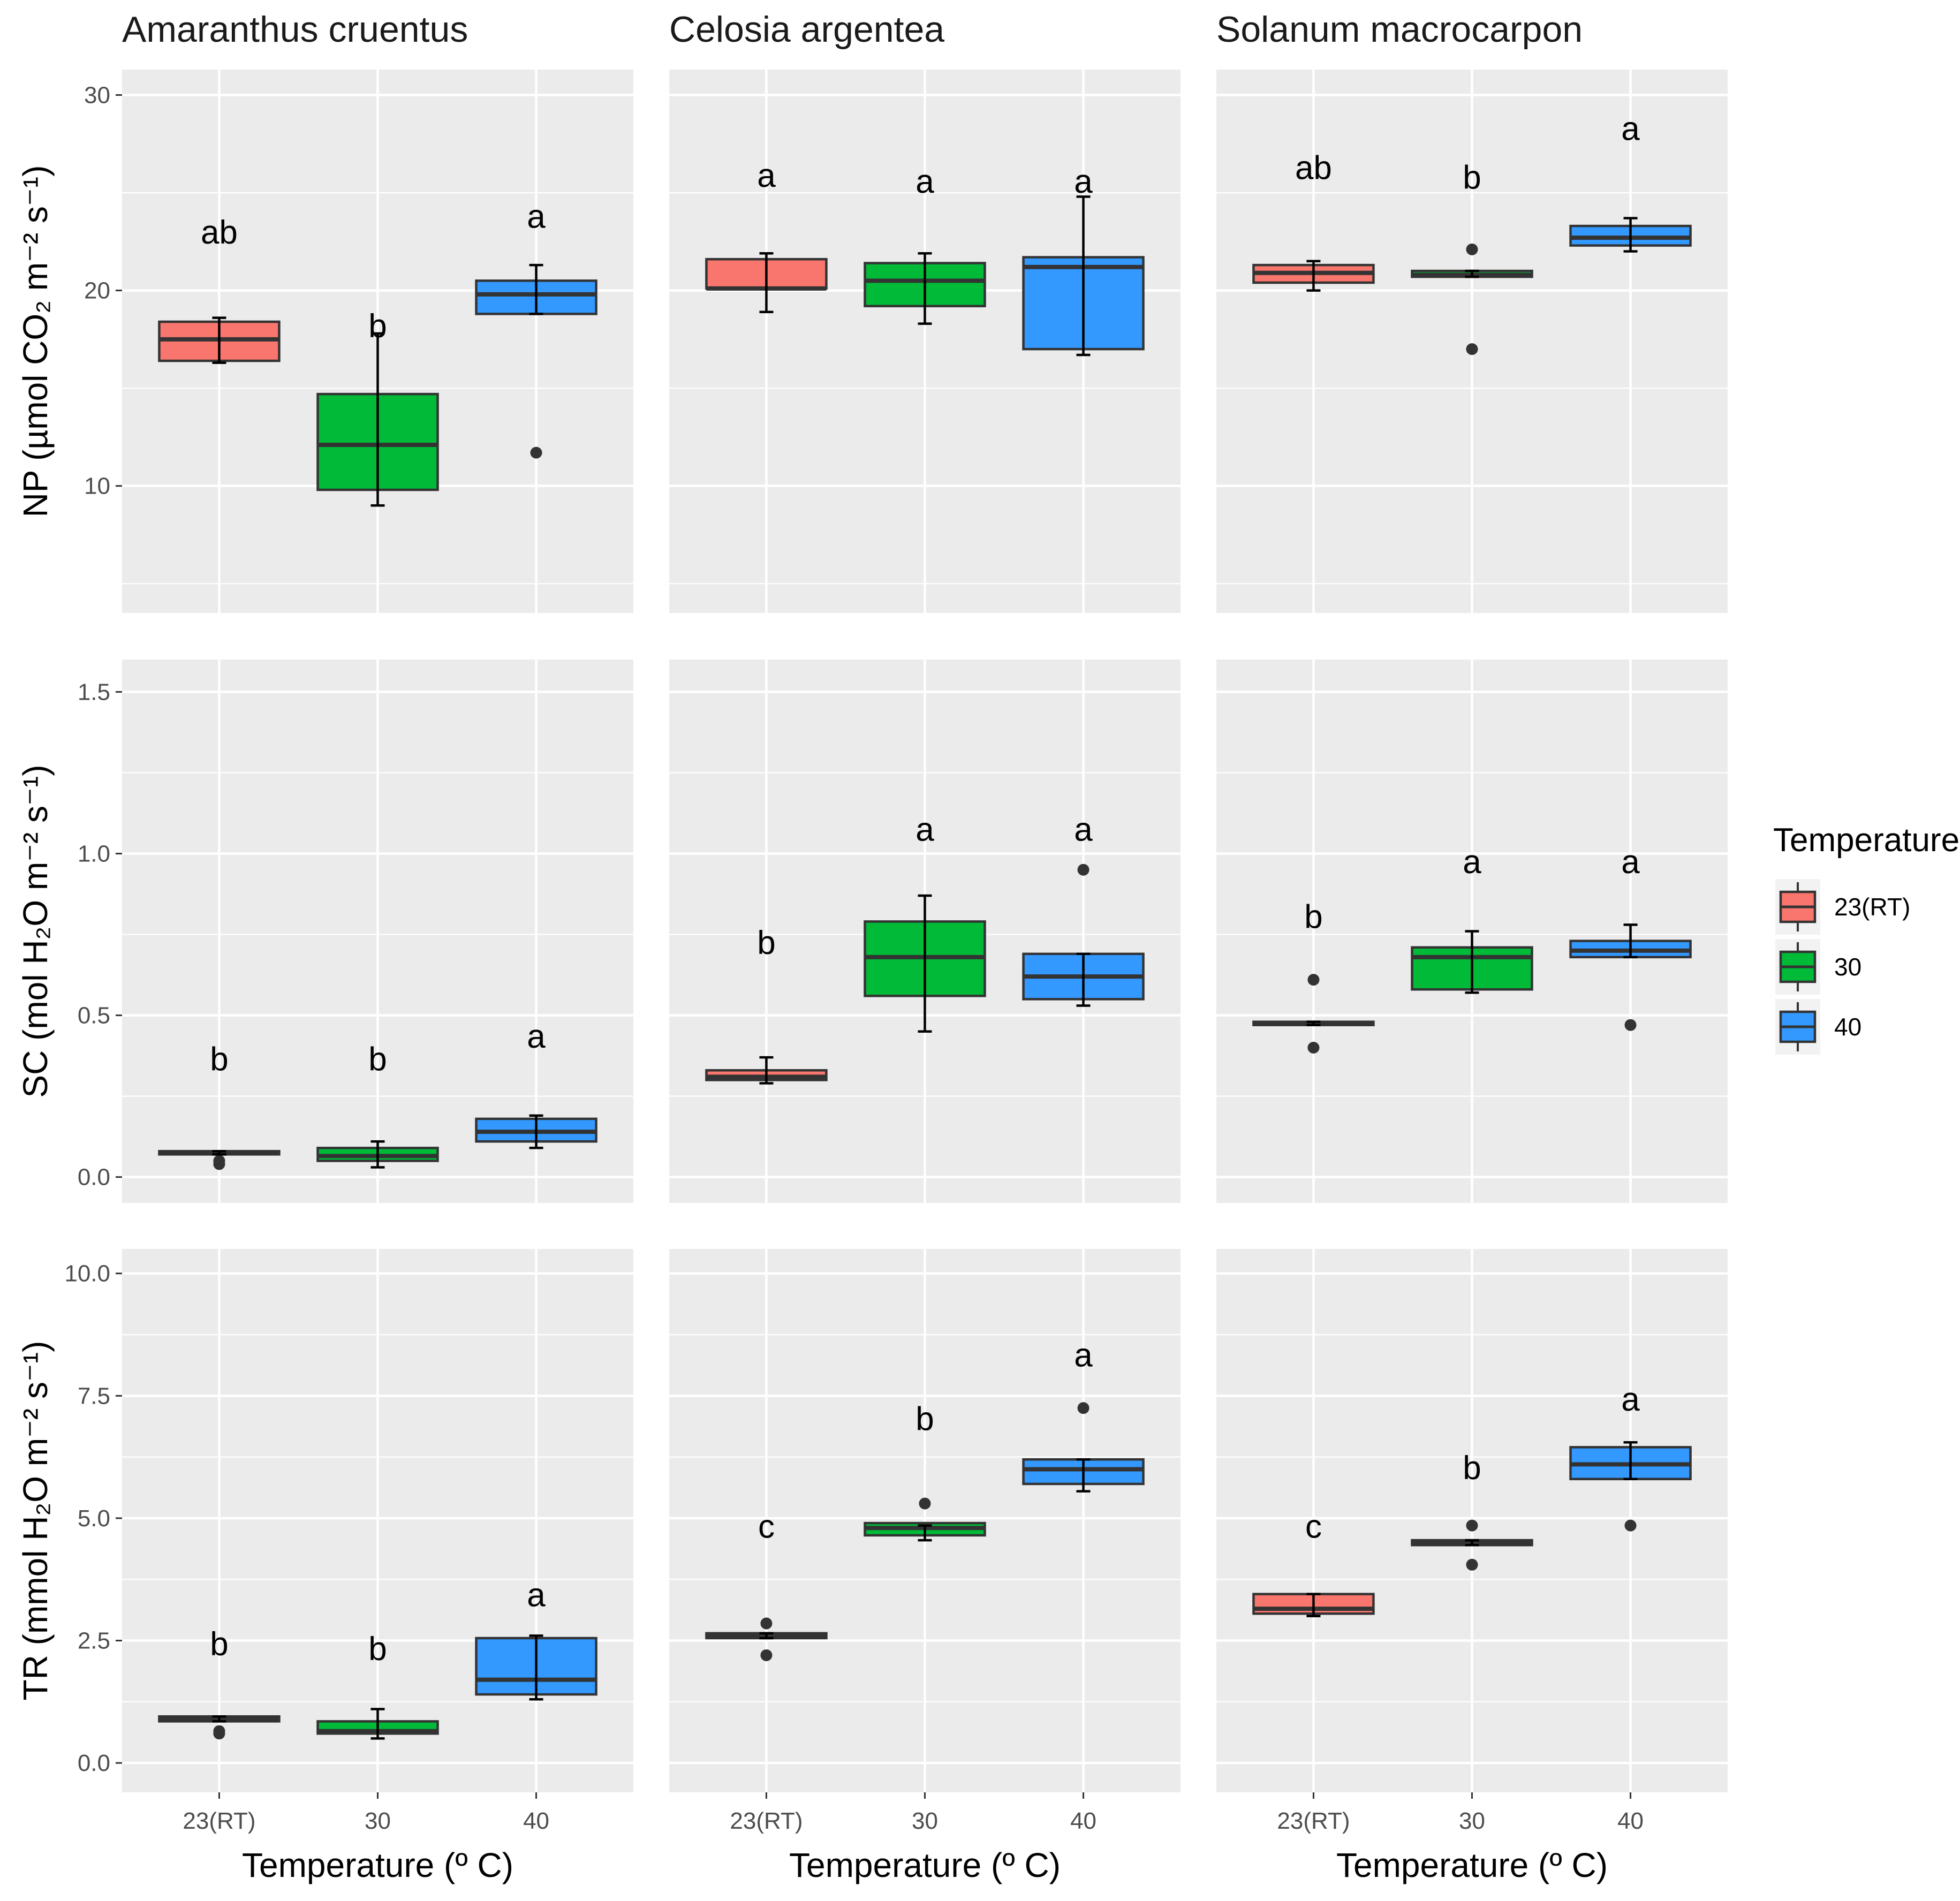 This screenshot has width=1960, height=1901. I want to click on y-tick-label: 10, so click(97, 486).